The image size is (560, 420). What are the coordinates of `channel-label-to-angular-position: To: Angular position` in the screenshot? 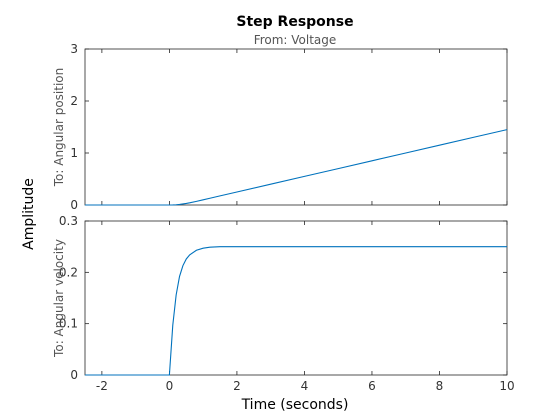 It's located at (59, 128).